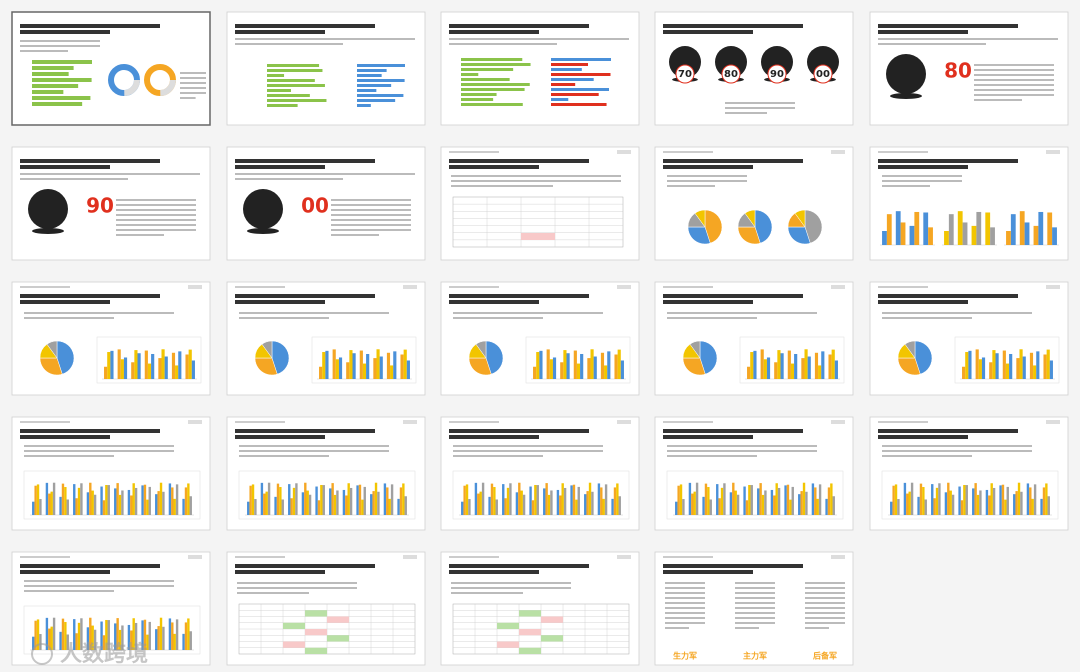  Describe the element at coordinates (969, 68) in the screenshot. I see `slide-thumbnail: 80` at that location.